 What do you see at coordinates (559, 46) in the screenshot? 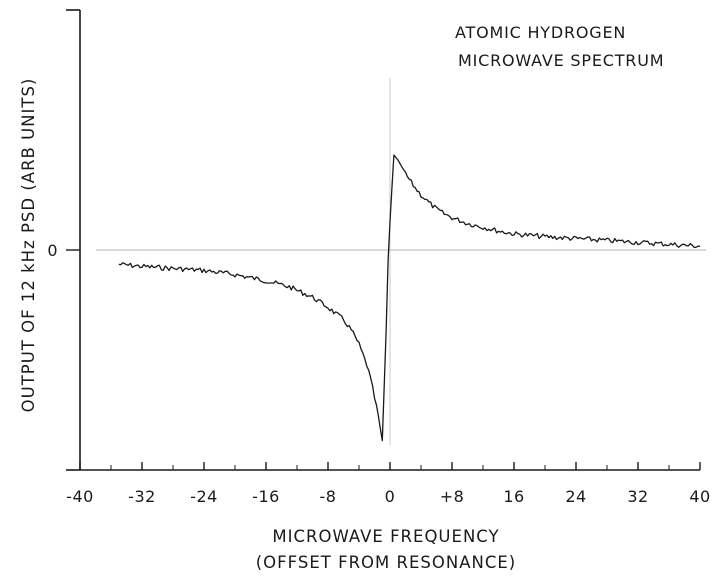
I see `chart-title: ATOMIC HYDROGEN MICROWAVE SPECTRUM` at bounding box center [559, 46].